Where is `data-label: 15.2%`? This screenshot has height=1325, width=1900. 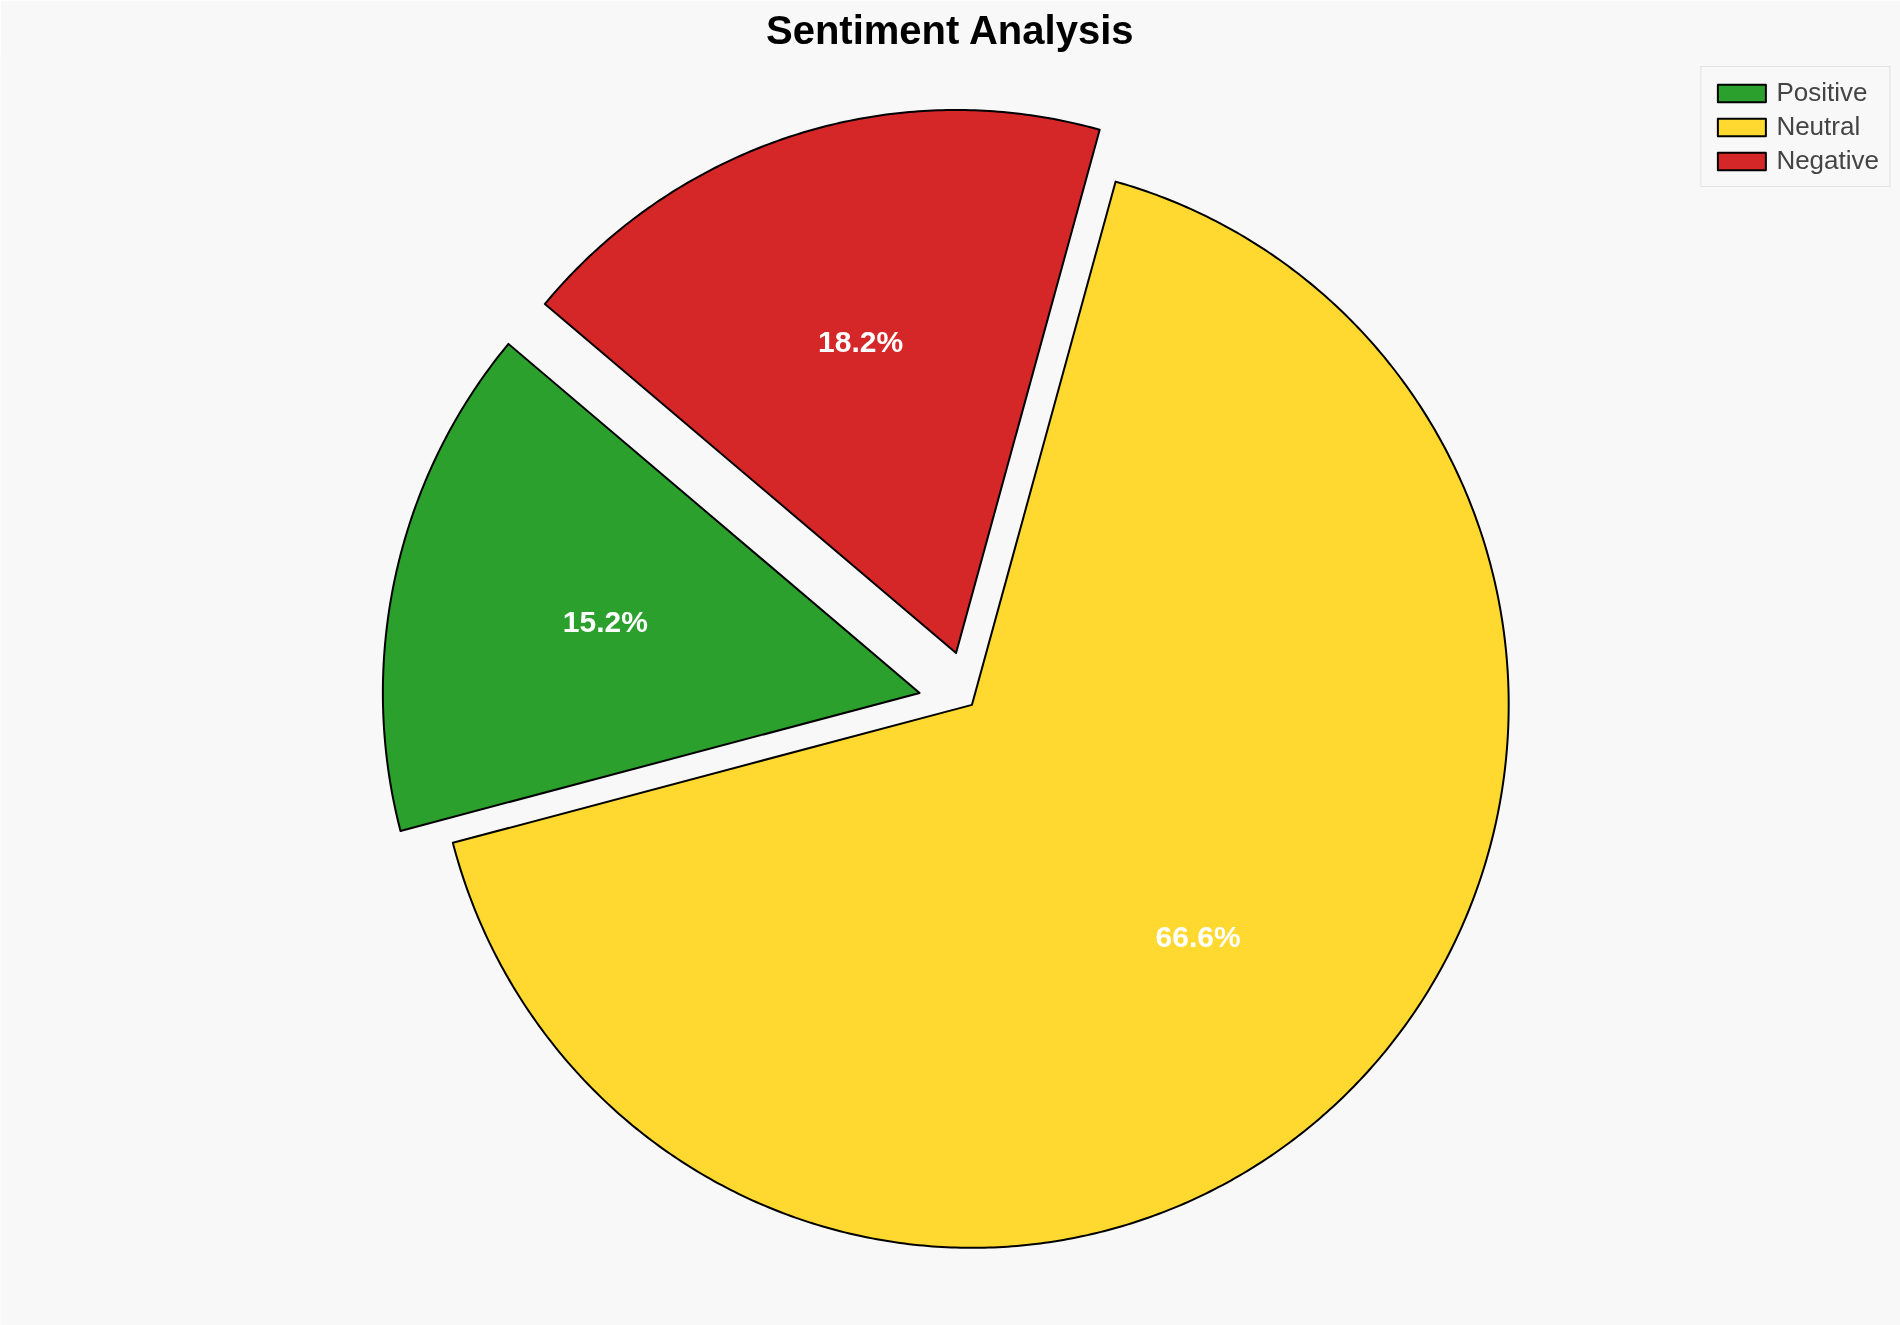
data-label: 15.2% is located at coordinates (605, 622).